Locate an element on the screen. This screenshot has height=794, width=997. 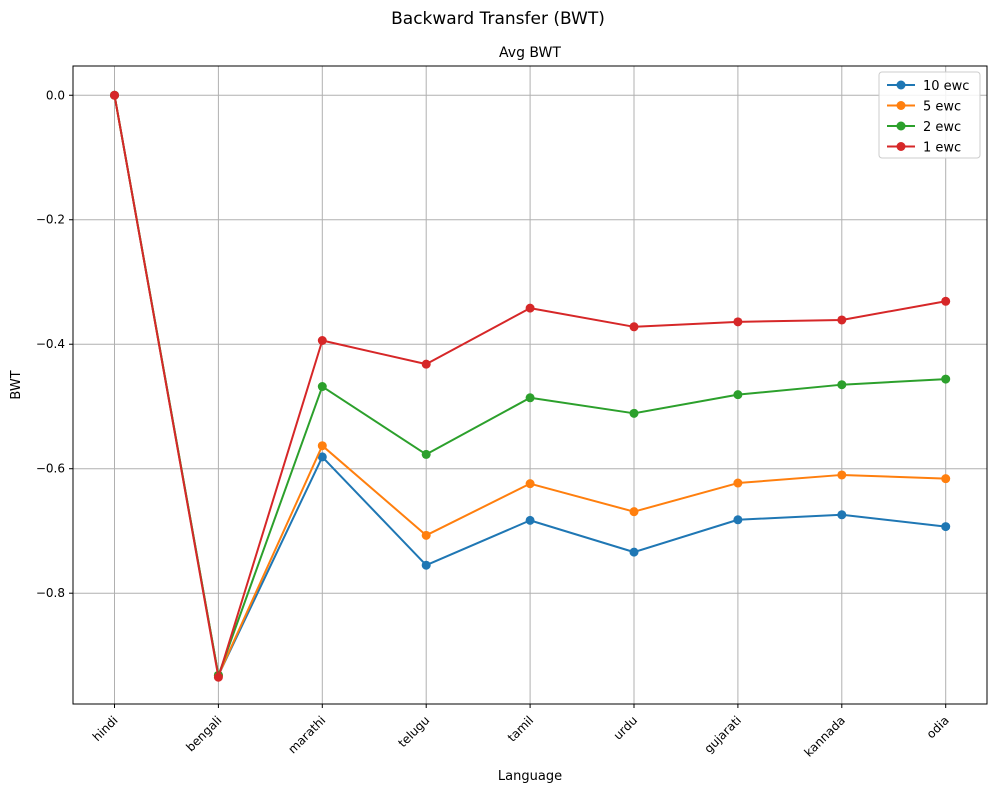
legend: 10 ewc 5 ewc 2 ewc 1 ewc is located at coordinates (929, 115).